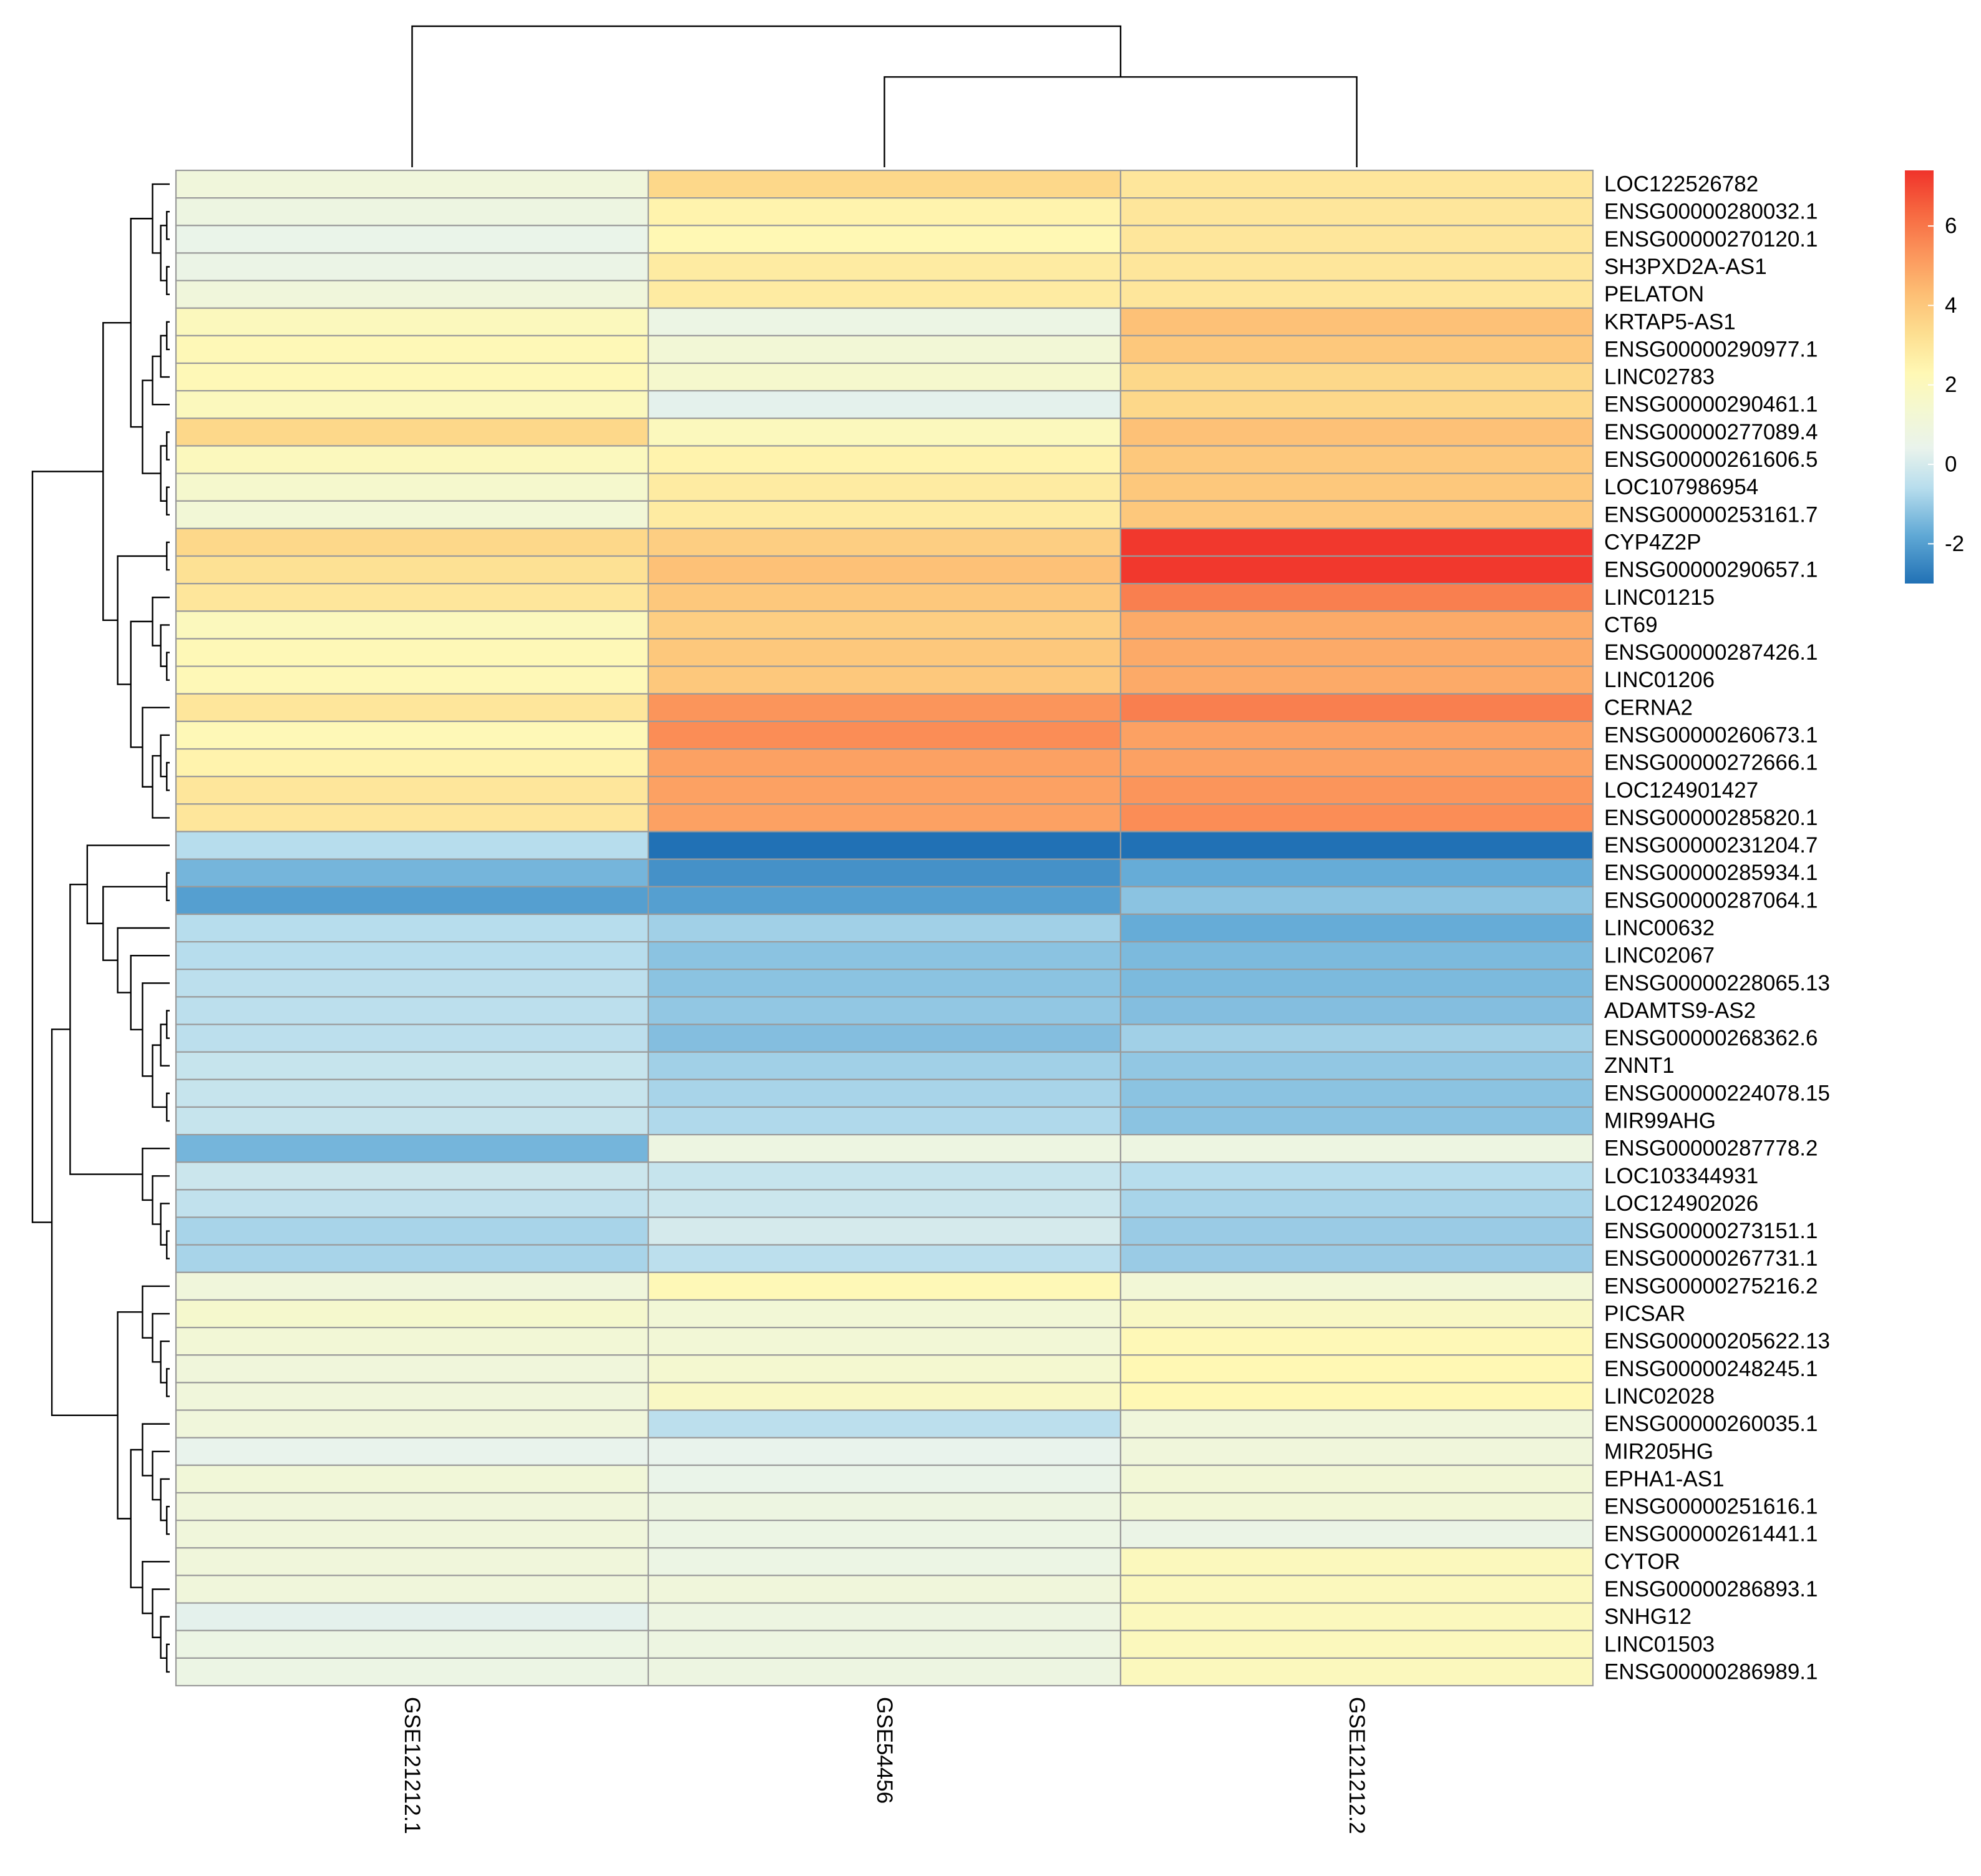 The width and height of the screenshot is (1981, 1876). Describe the element at coordinates (1717, 983) in the screenshot. I see `row-label: ENSG00000228065.13` at that location.